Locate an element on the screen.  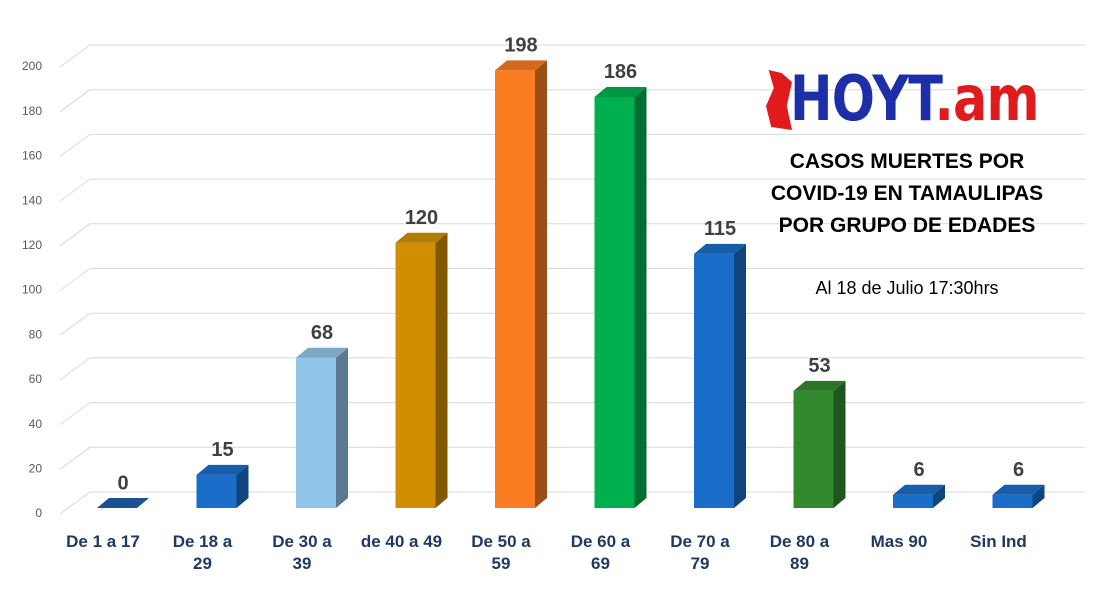
value-label: 68 is located at coordinates (322, 333).